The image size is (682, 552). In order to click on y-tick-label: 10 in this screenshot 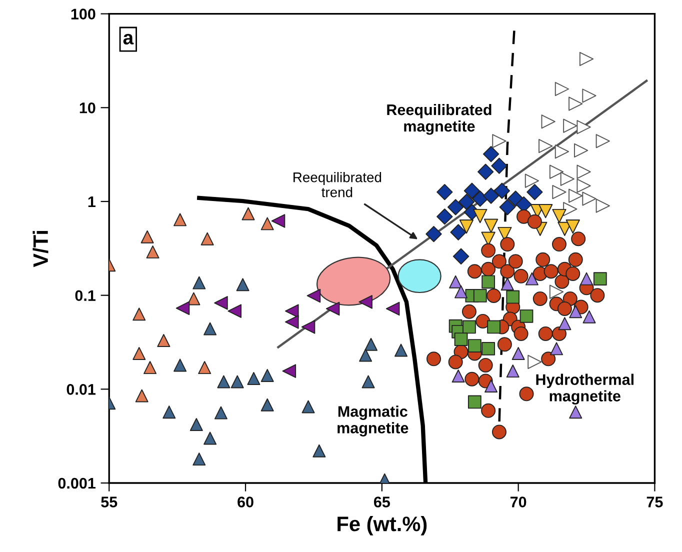, I will do `click(88, 108)`.